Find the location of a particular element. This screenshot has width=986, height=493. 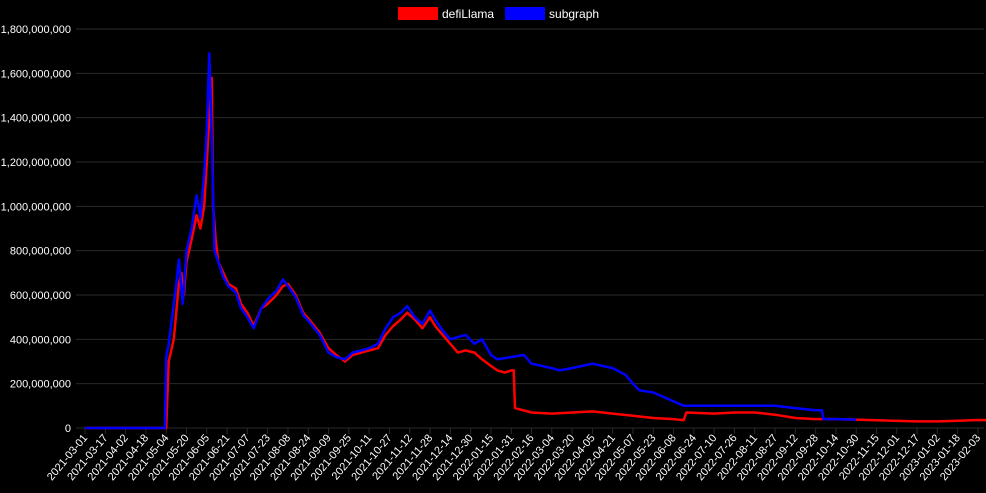

y-tick-label: 1,000,000,000 is located at coordinates (36, 207).